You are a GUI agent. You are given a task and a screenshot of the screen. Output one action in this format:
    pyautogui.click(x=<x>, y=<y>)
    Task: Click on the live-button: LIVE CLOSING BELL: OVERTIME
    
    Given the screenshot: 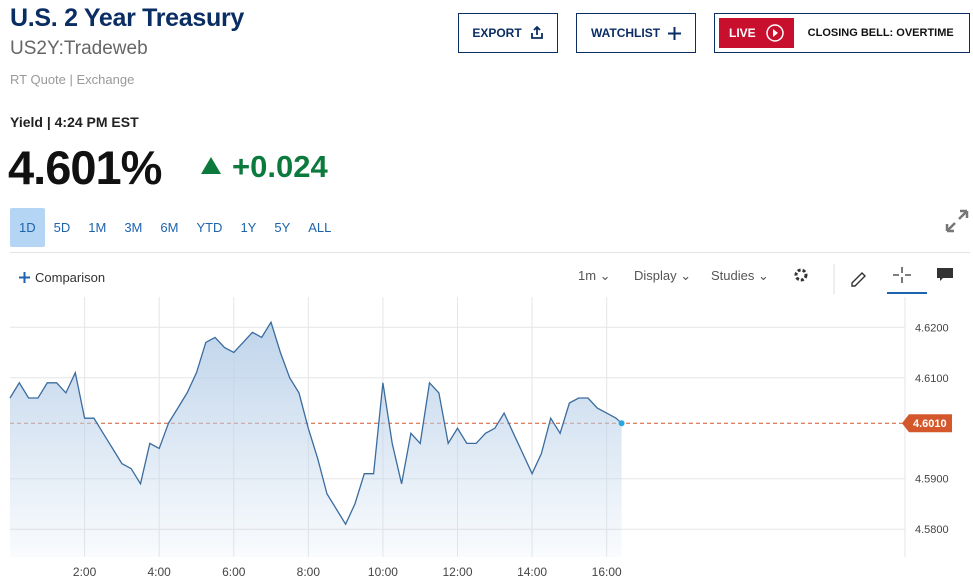 What is the action you would take?
    pyautogui.click(x=842, y=33)
    